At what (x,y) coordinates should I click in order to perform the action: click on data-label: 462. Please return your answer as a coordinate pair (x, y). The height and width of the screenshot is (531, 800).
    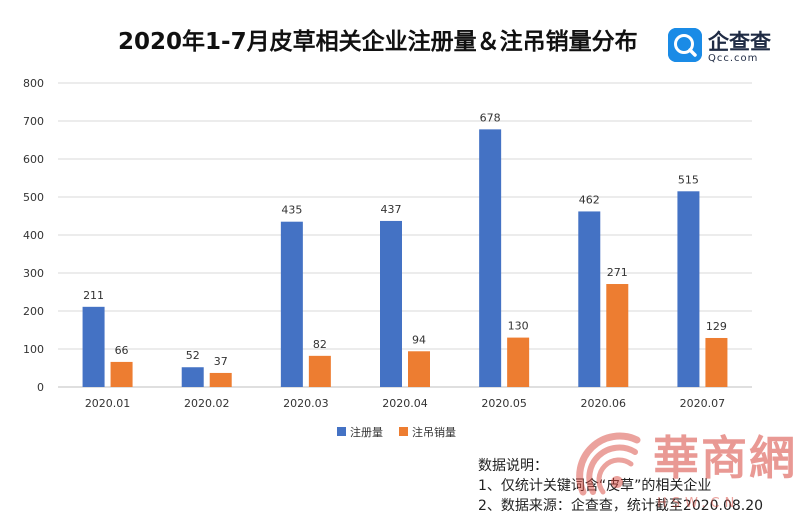
    Looking at the image, I should click on (589, 199).